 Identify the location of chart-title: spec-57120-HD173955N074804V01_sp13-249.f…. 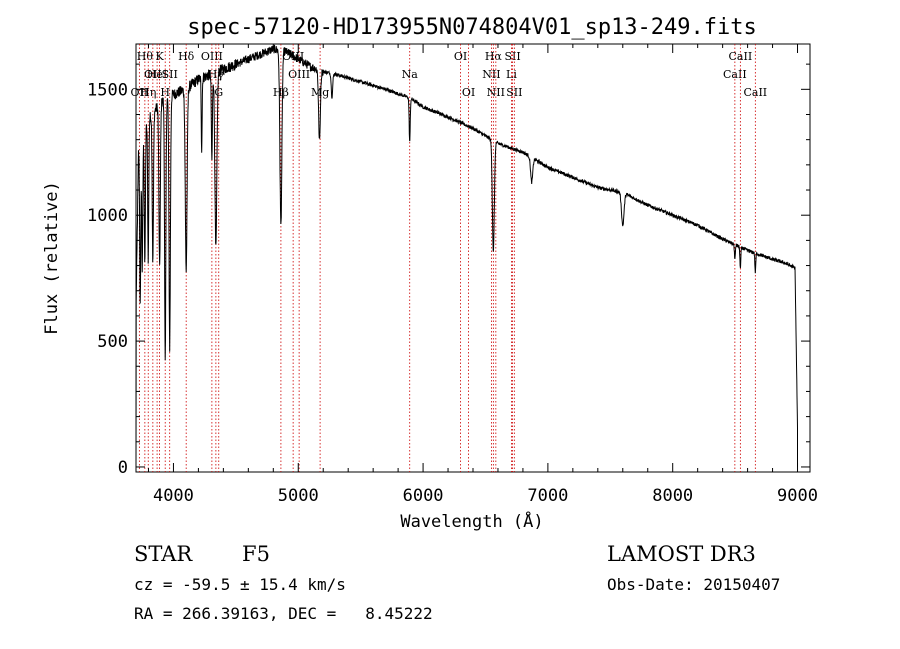
(472, 27).